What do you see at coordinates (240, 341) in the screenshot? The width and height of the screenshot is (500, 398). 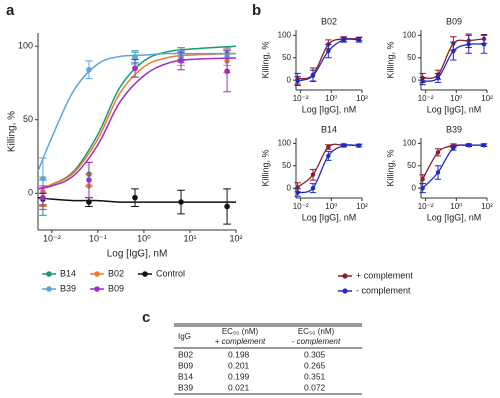 I see `table-header: + complement` at bounding box center [240, 341].